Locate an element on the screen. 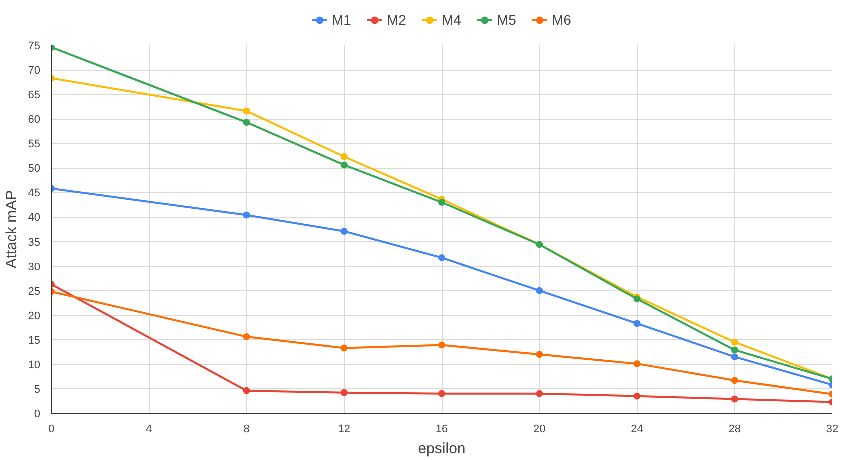  x-tick-label: 32 is located at coordinates (832, 430).